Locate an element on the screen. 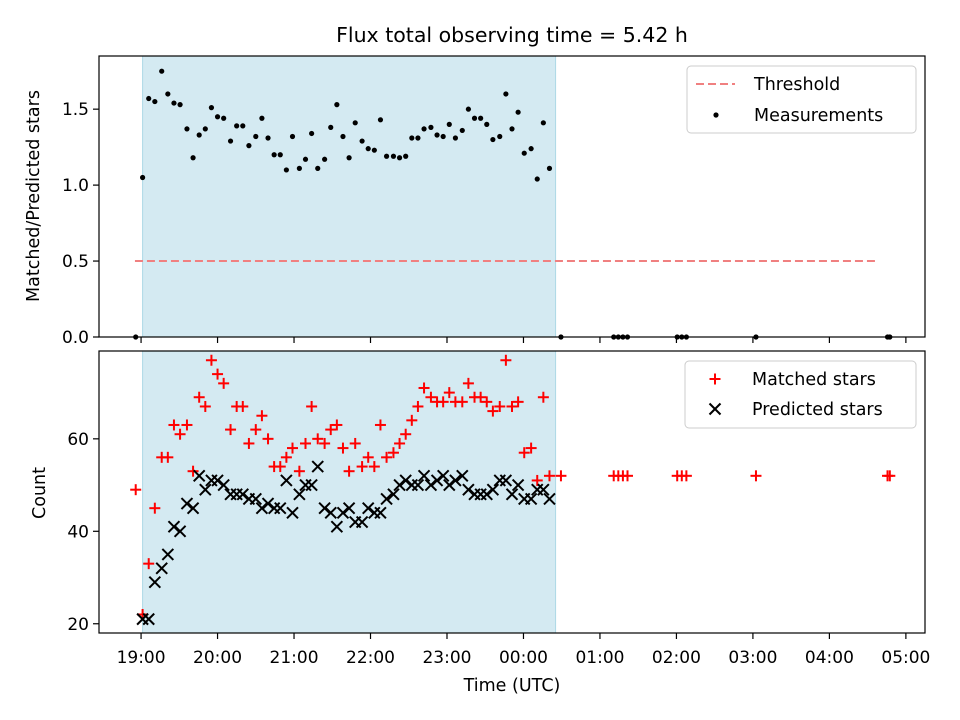 The width and height of the screenshot is (960, 720). bottom-legend-box is located at coordinates (800, 394).